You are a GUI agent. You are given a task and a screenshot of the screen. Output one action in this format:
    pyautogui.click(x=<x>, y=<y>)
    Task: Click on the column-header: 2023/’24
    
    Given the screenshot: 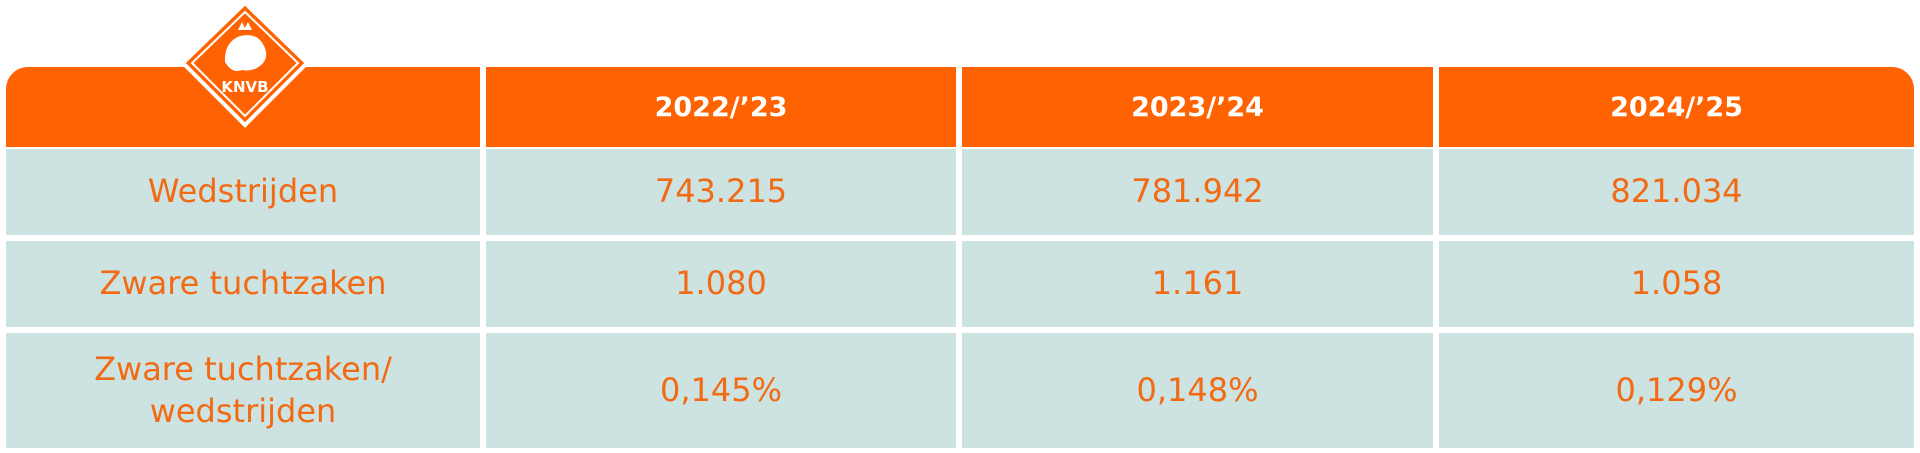 What is the action you would take?
    pyautogui.click(x=1197, y=107)
    